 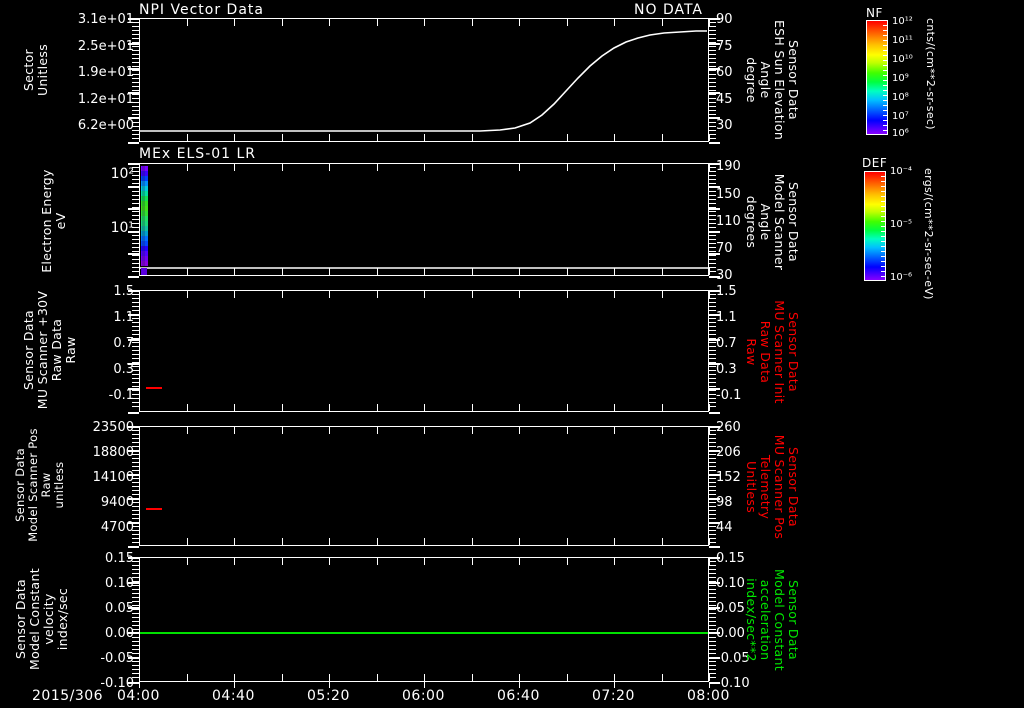 What do you see at coordinates (728, 194) in the screenshot?
I see `tick-label: 150` at bounding box center [728, 194].